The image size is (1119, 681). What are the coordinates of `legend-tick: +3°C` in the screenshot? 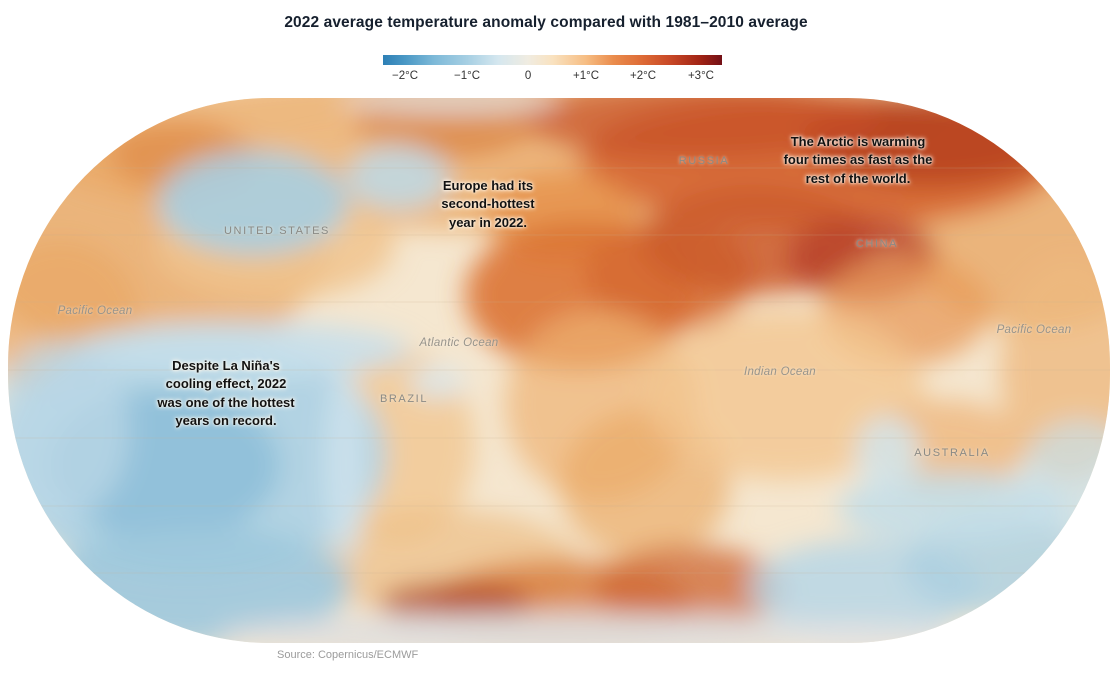 It's located at (700, 76).